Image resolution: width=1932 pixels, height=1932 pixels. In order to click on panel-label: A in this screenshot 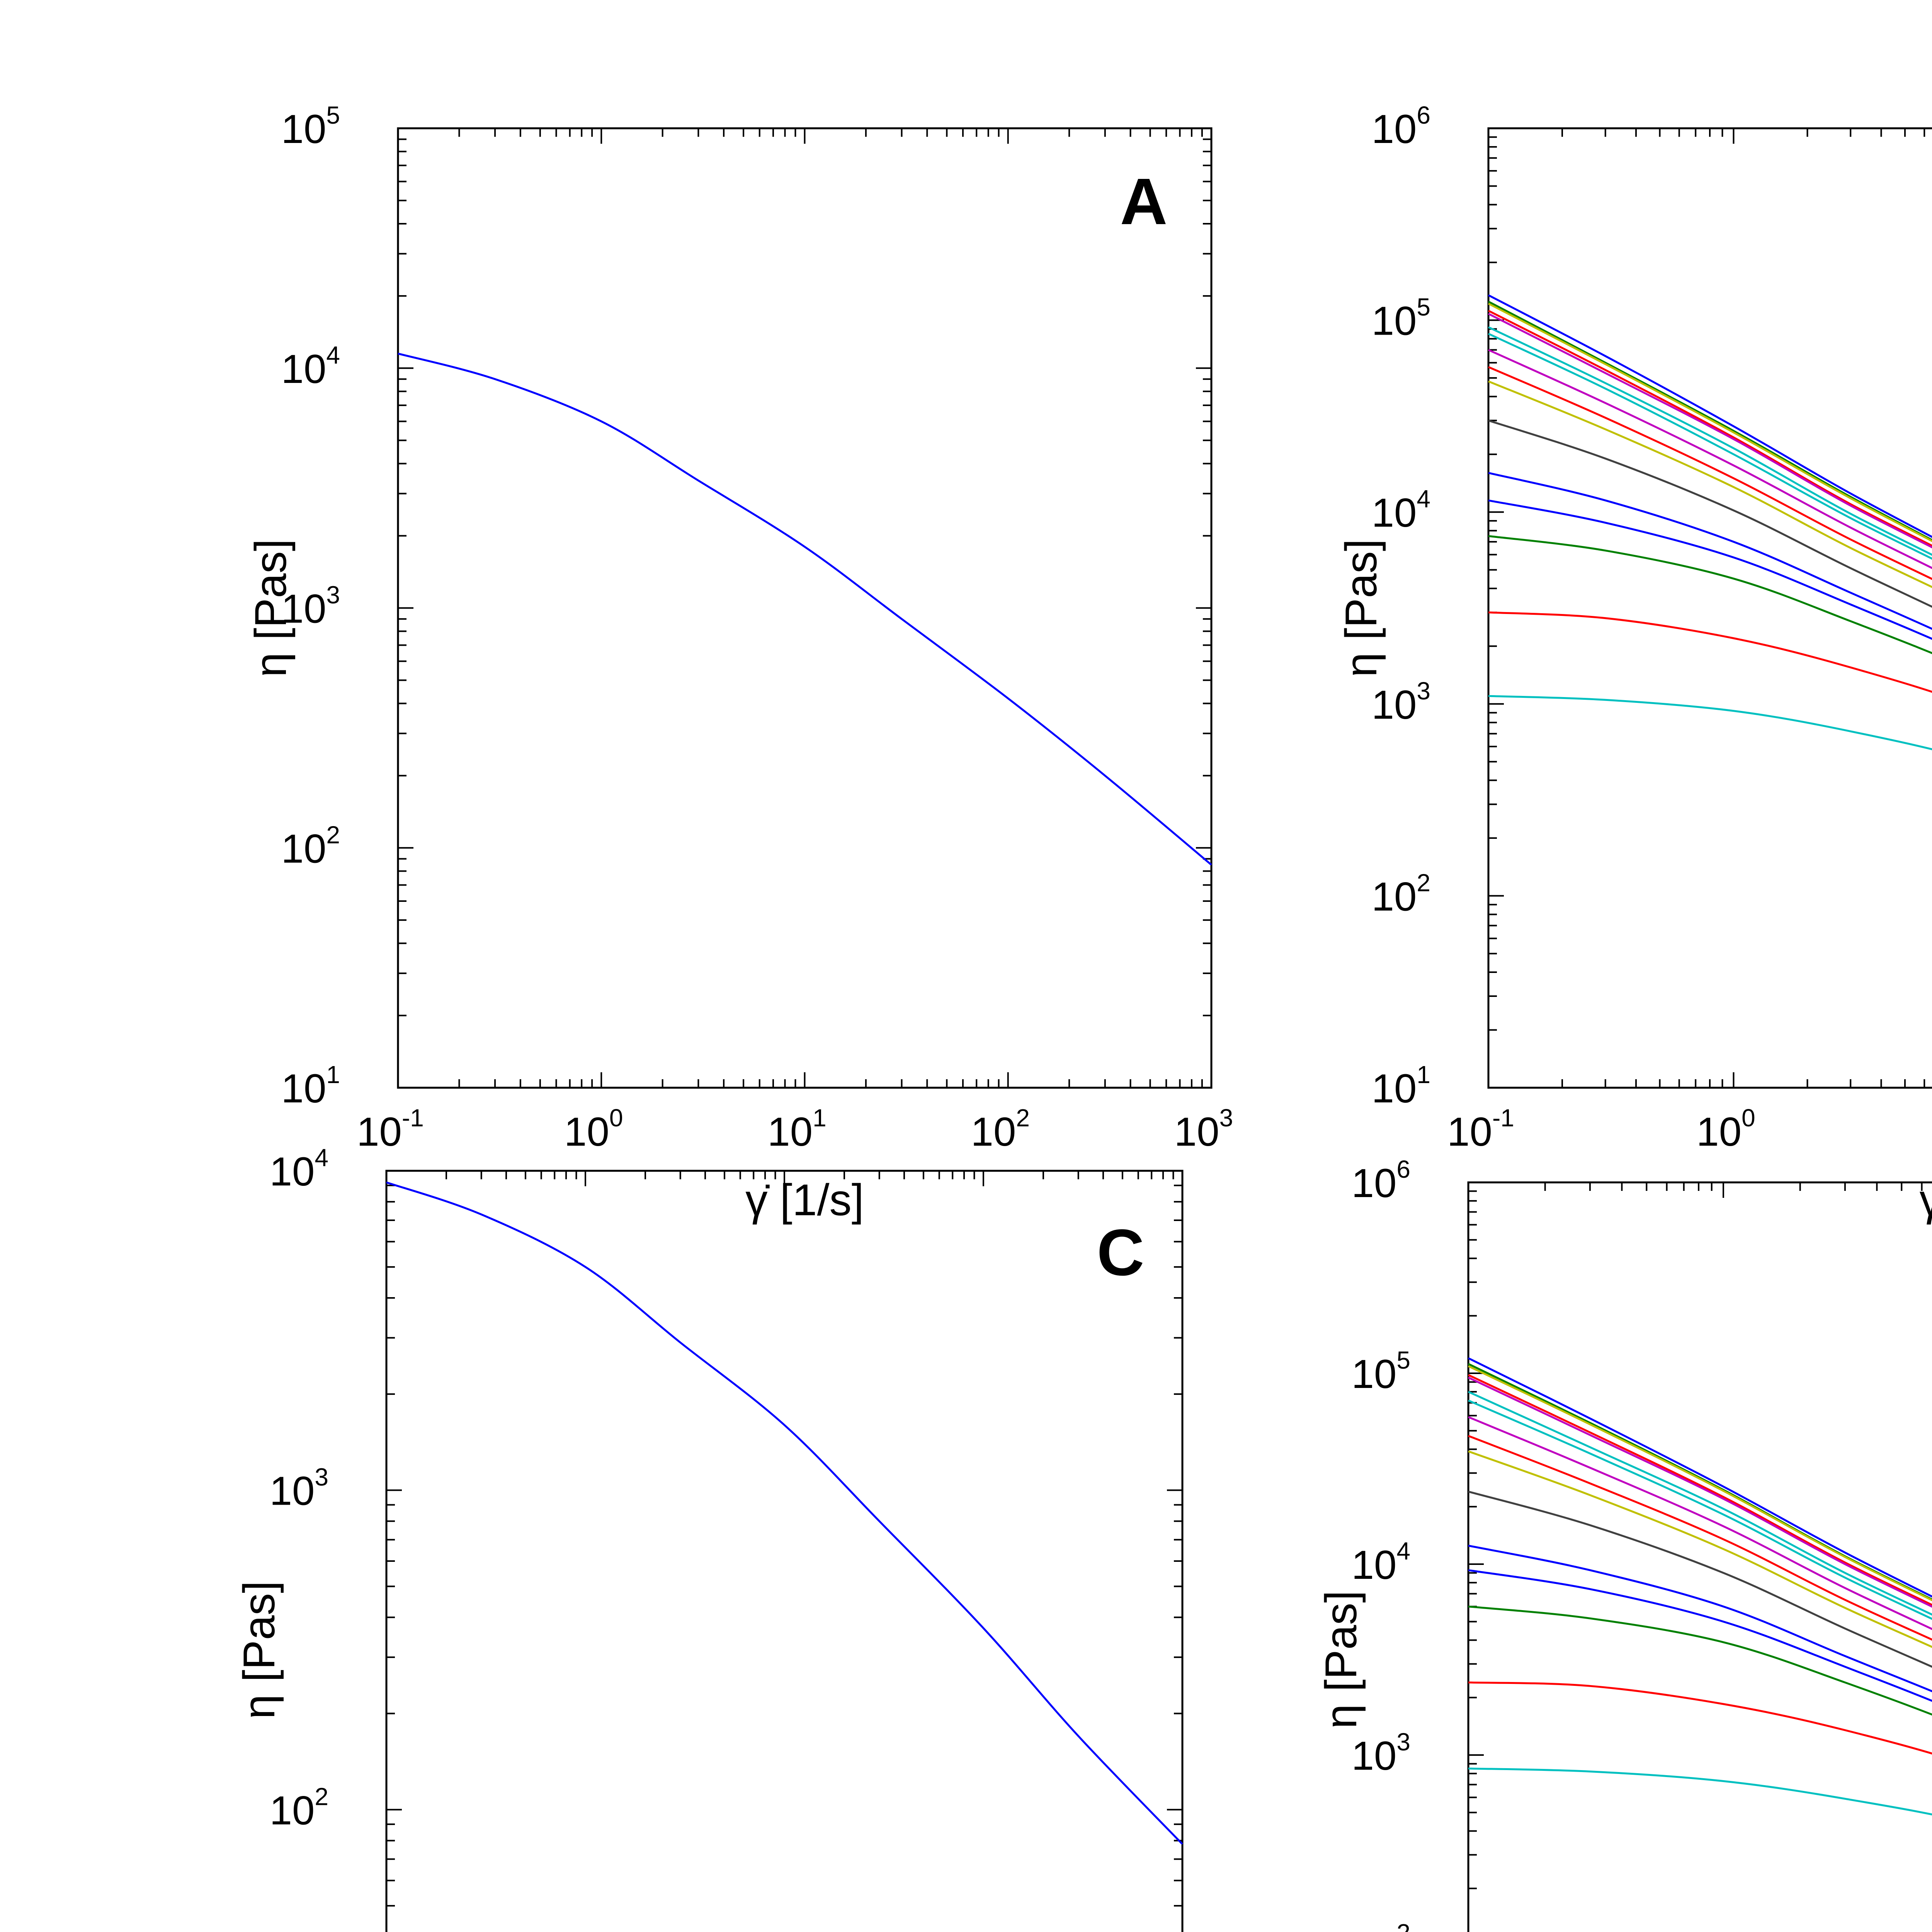, I will do `click(1144, 202)`.